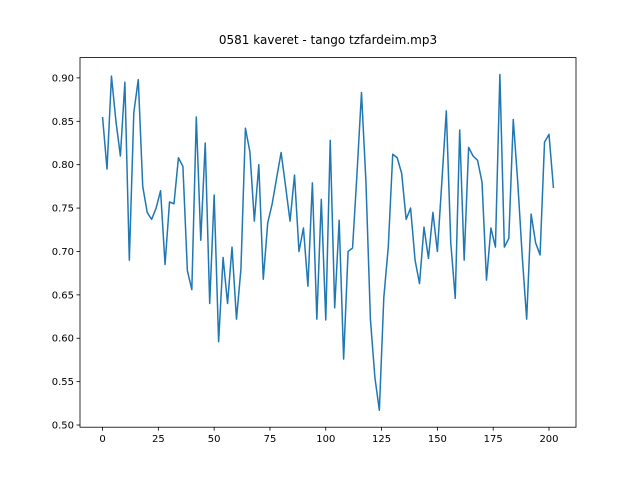 This screenshot has width=640, height=480. What do you see at coordinates (63, 78) in the screenshot?
I see `y-tick-label: 0.90` at bounding box center [63, 78].